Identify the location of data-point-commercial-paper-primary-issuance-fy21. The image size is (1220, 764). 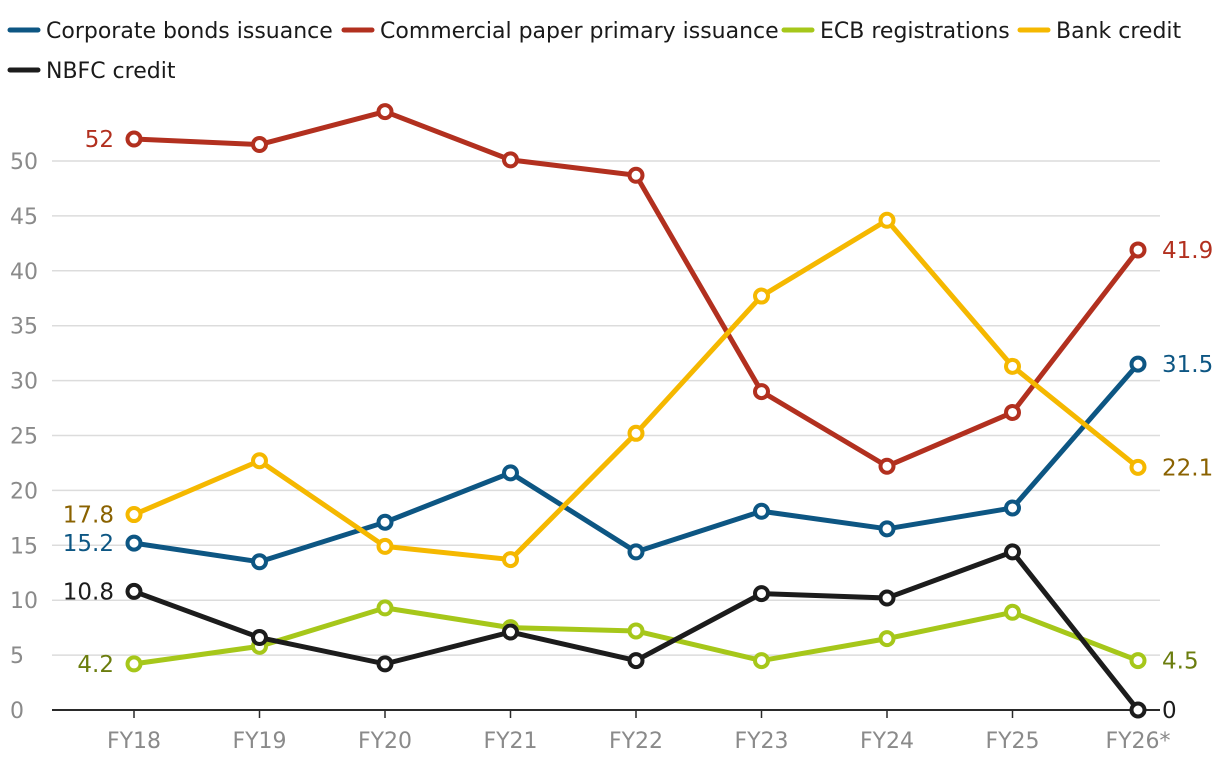
(510, 160).